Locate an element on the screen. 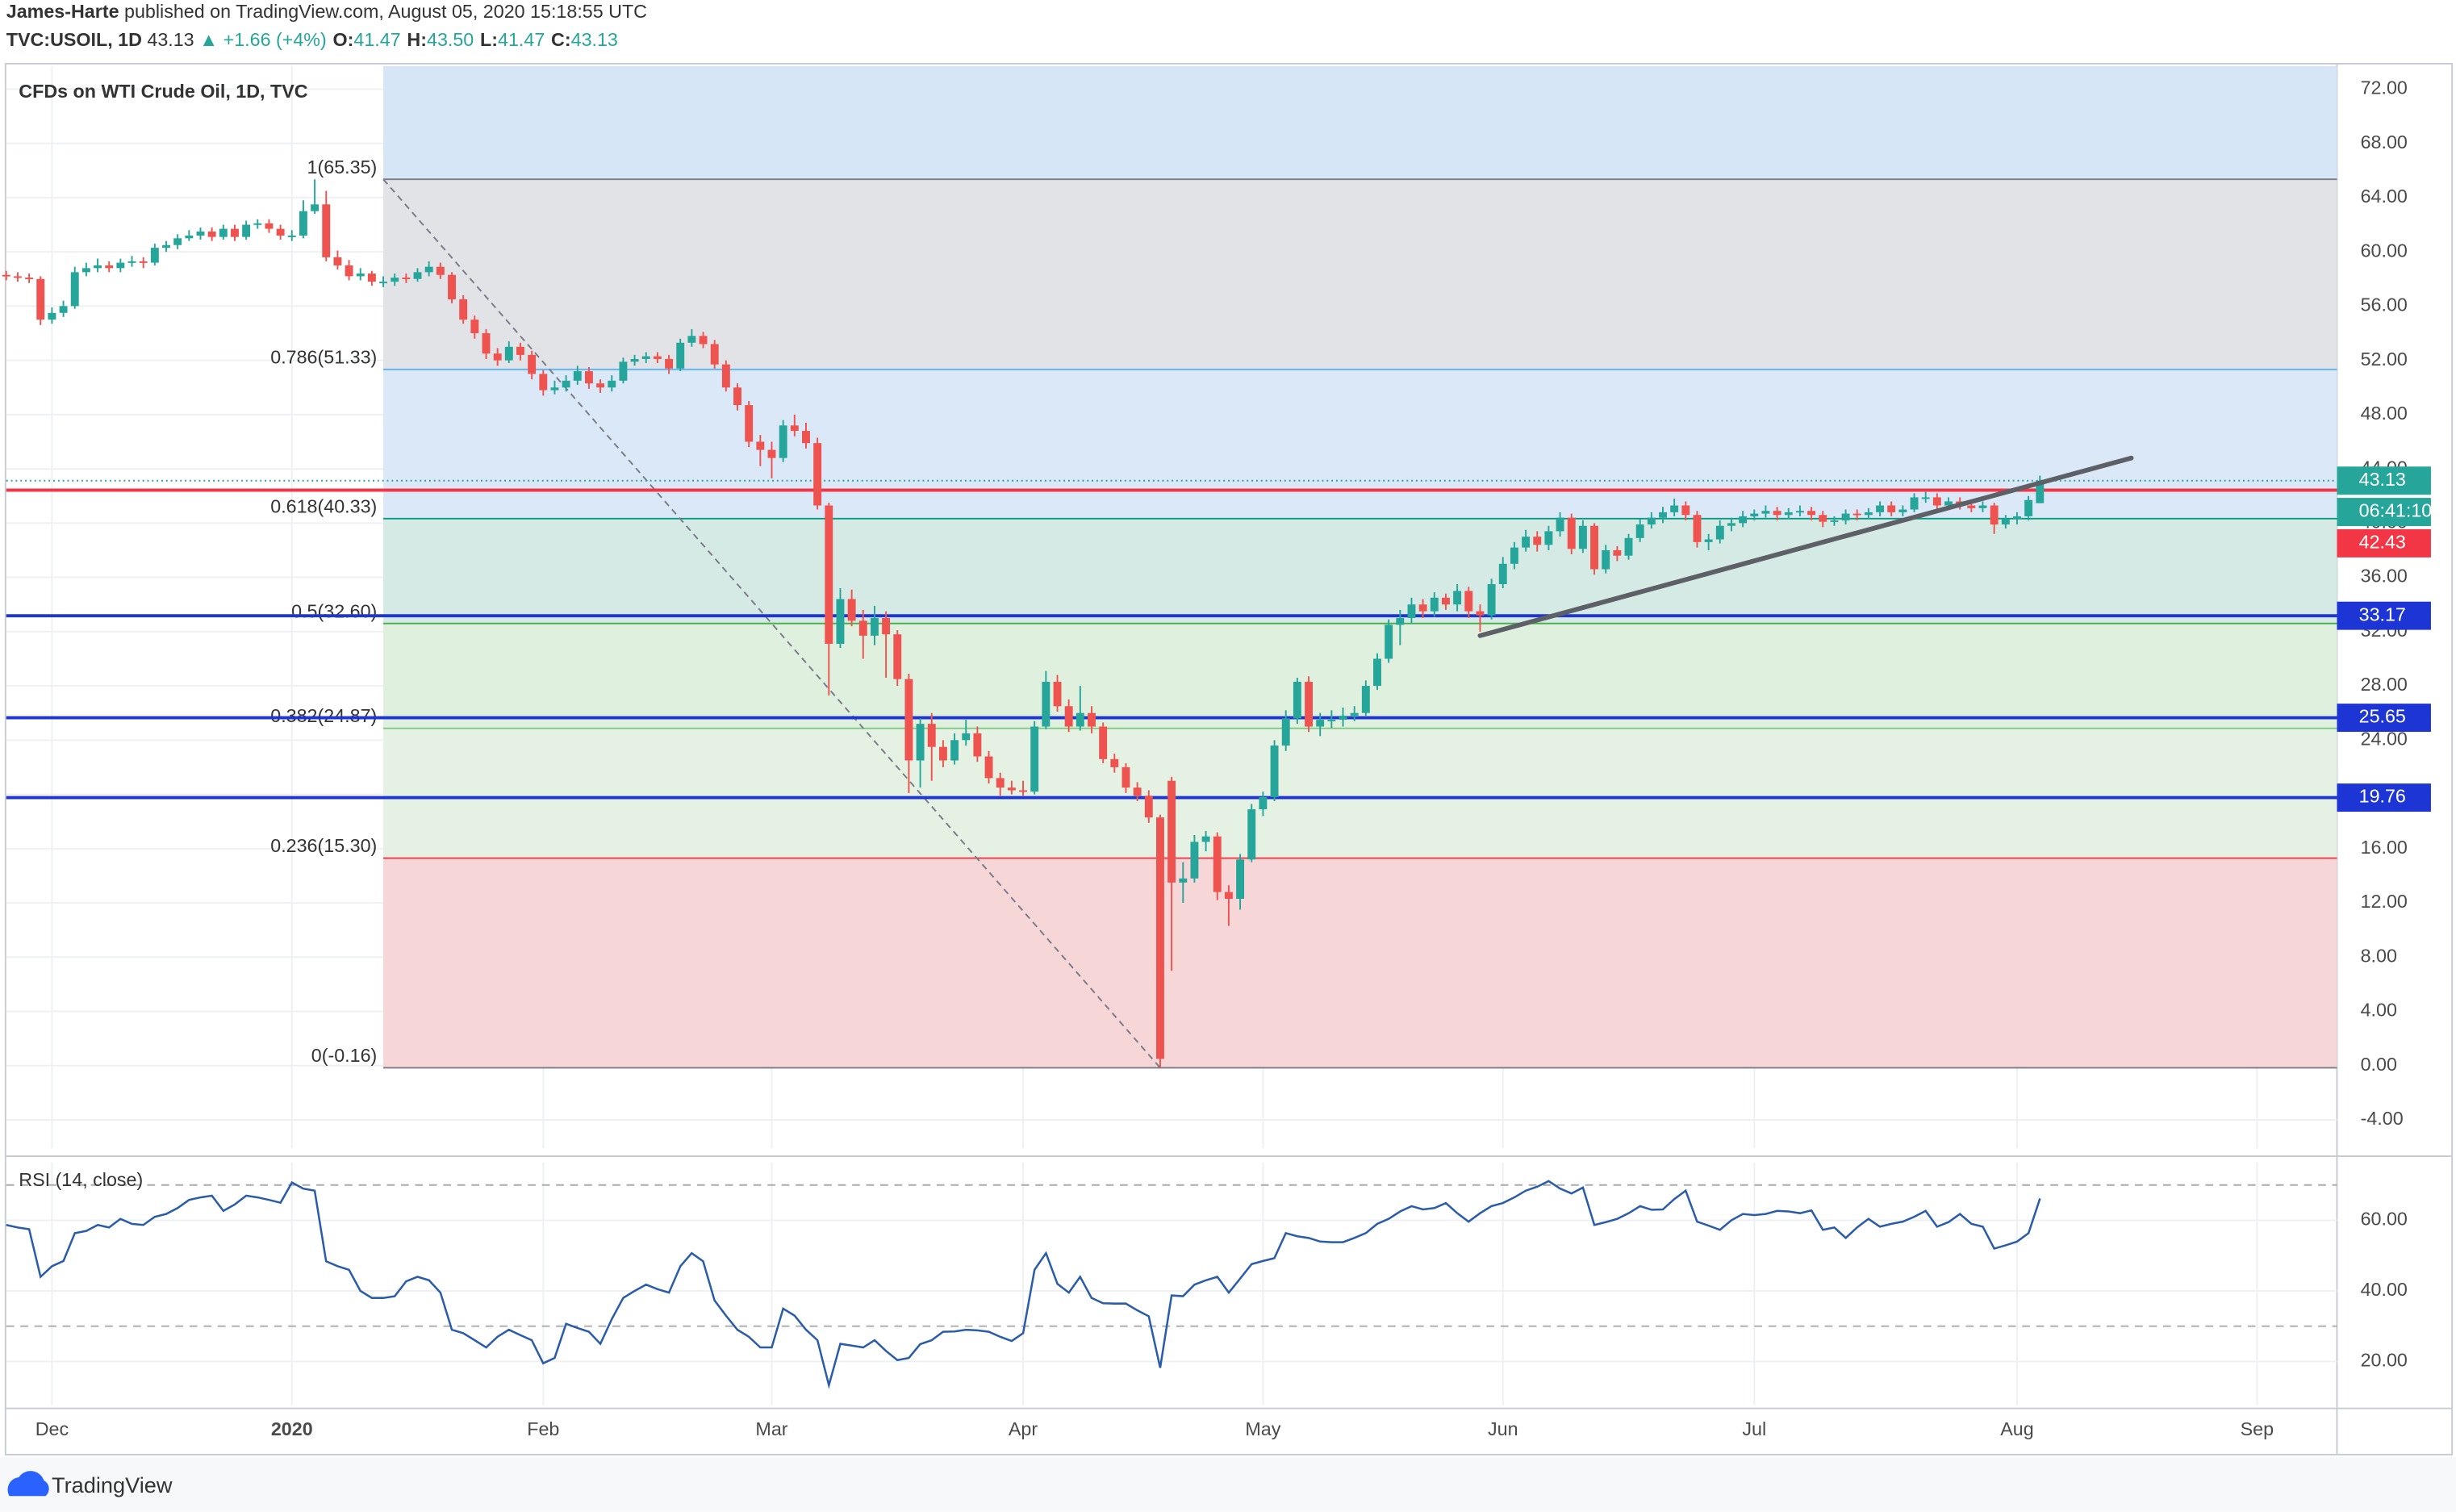  rsi-tick-label: 20.00 is located at coordinates (2385, 1360).